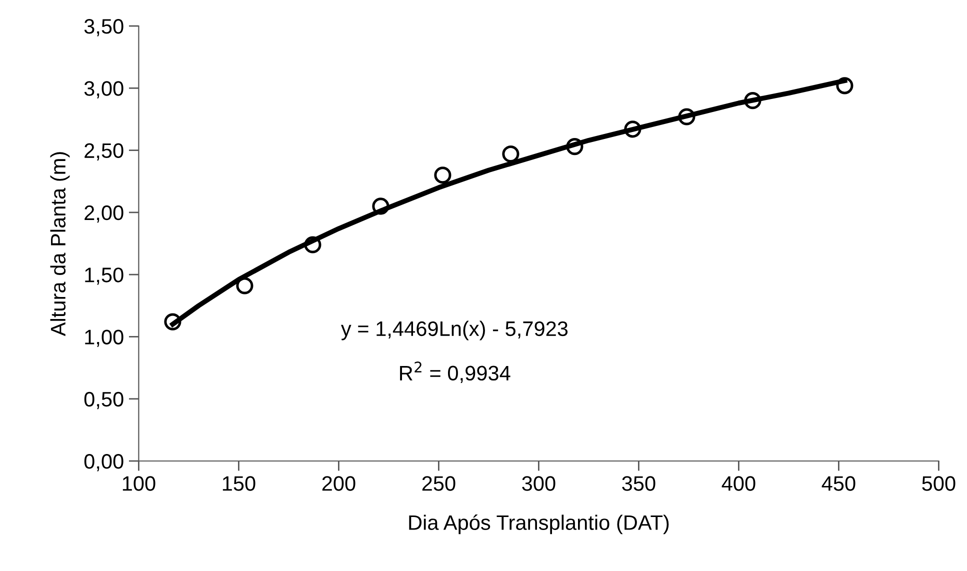  Describe the element at coordinates (739, 483) in the screenshot. I see `x-tick-label: 400` at that location.